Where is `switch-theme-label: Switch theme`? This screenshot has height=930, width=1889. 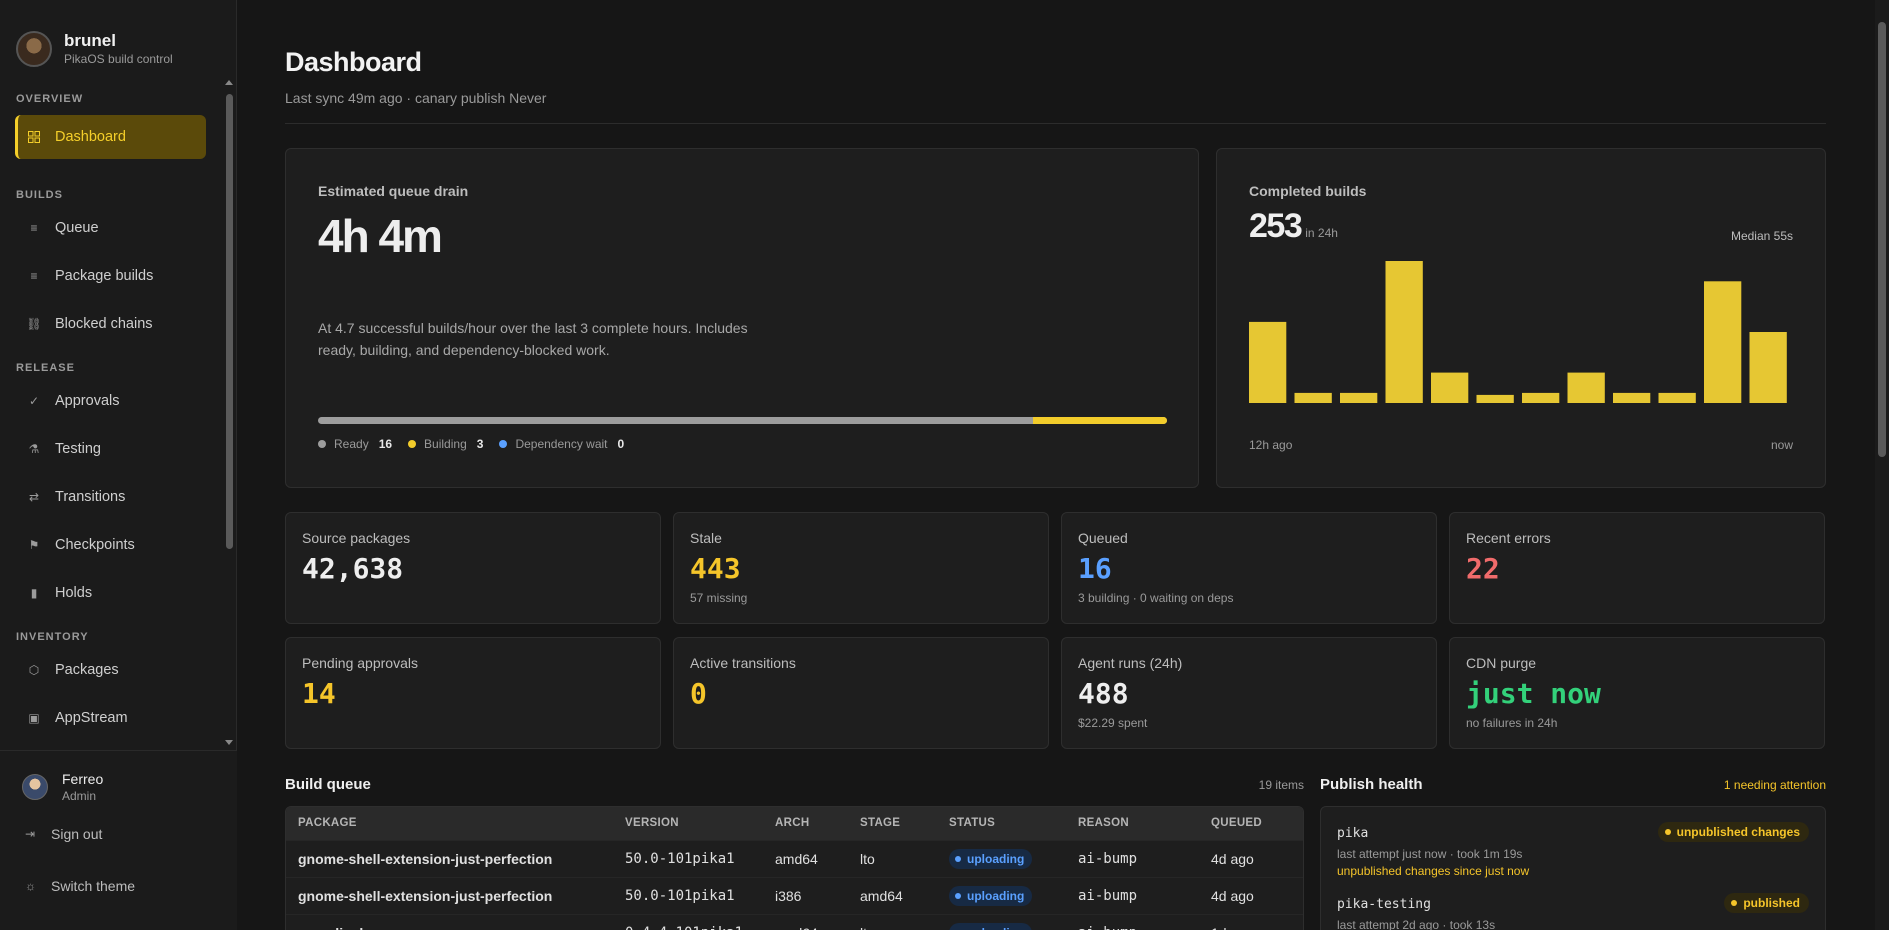 switch-theme-label: Switch theme is located at coordinates (93, 886).